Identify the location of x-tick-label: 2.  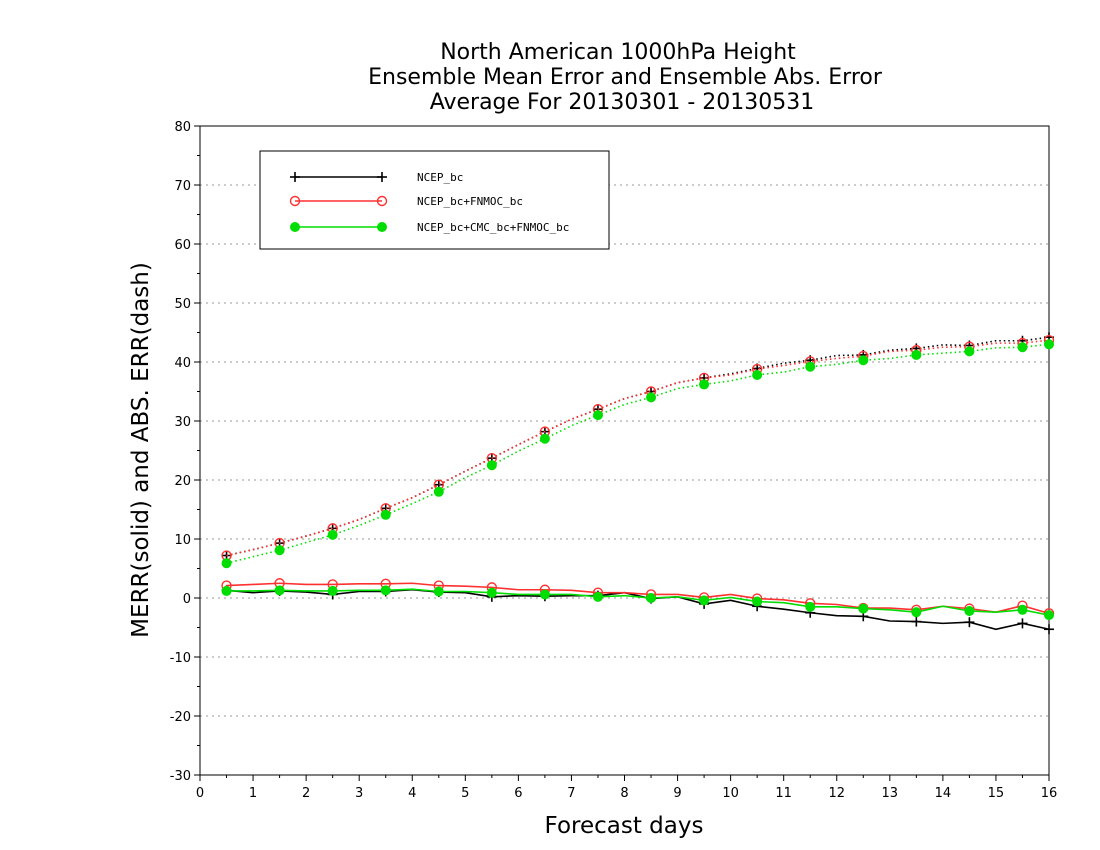
(306, 793).